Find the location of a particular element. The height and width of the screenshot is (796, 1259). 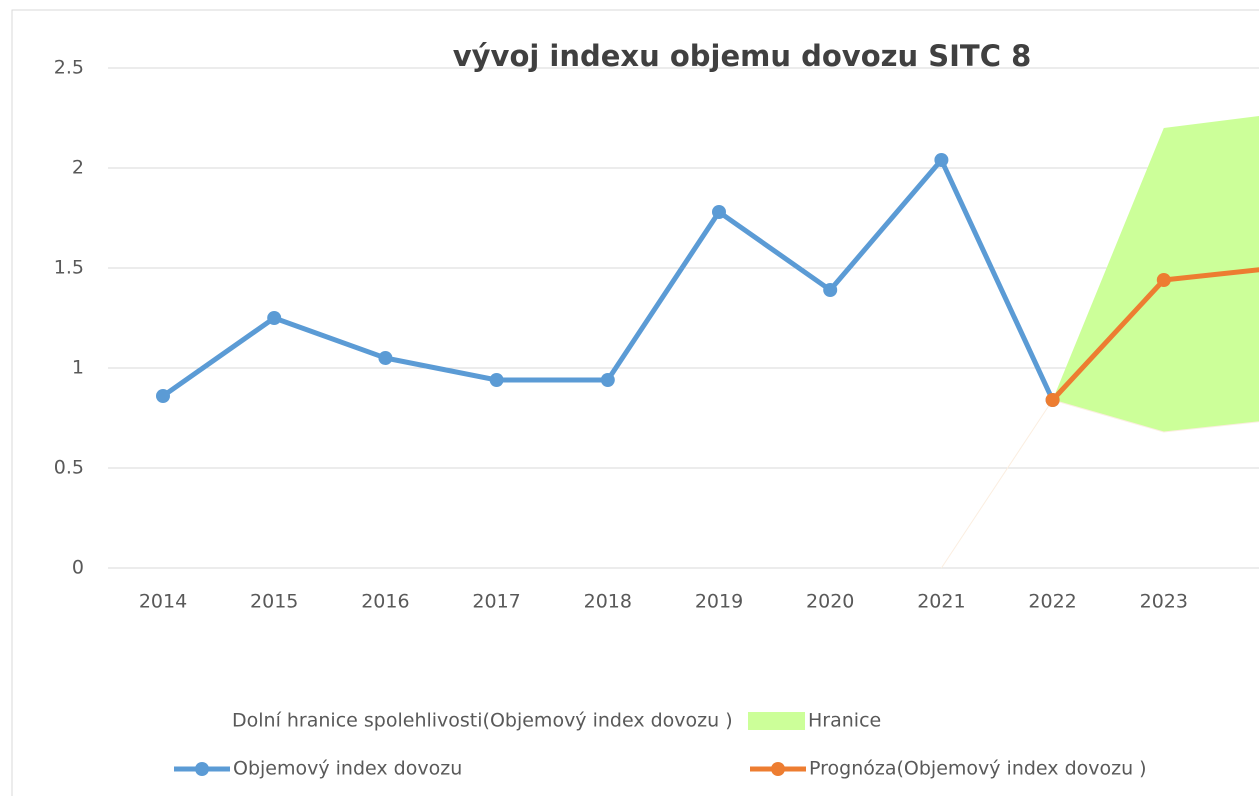

x-tick-label: 2016 is located at coordinates (385, 602).